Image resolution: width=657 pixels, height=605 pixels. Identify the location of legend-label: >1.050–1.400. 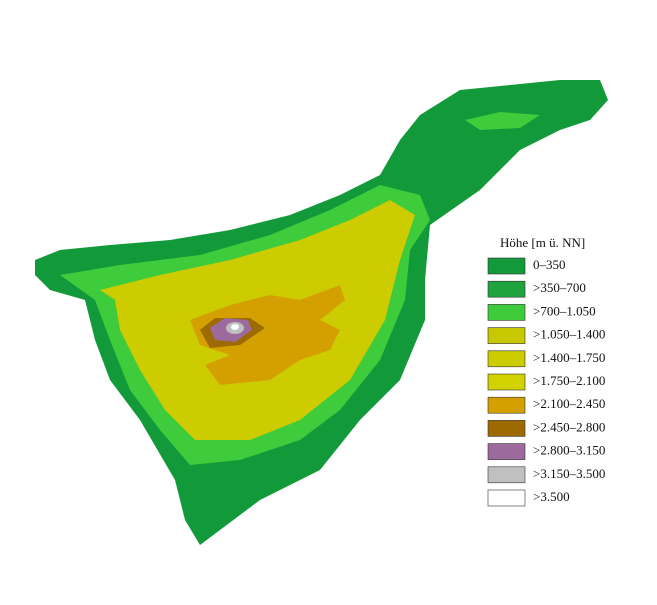
(569, 334).